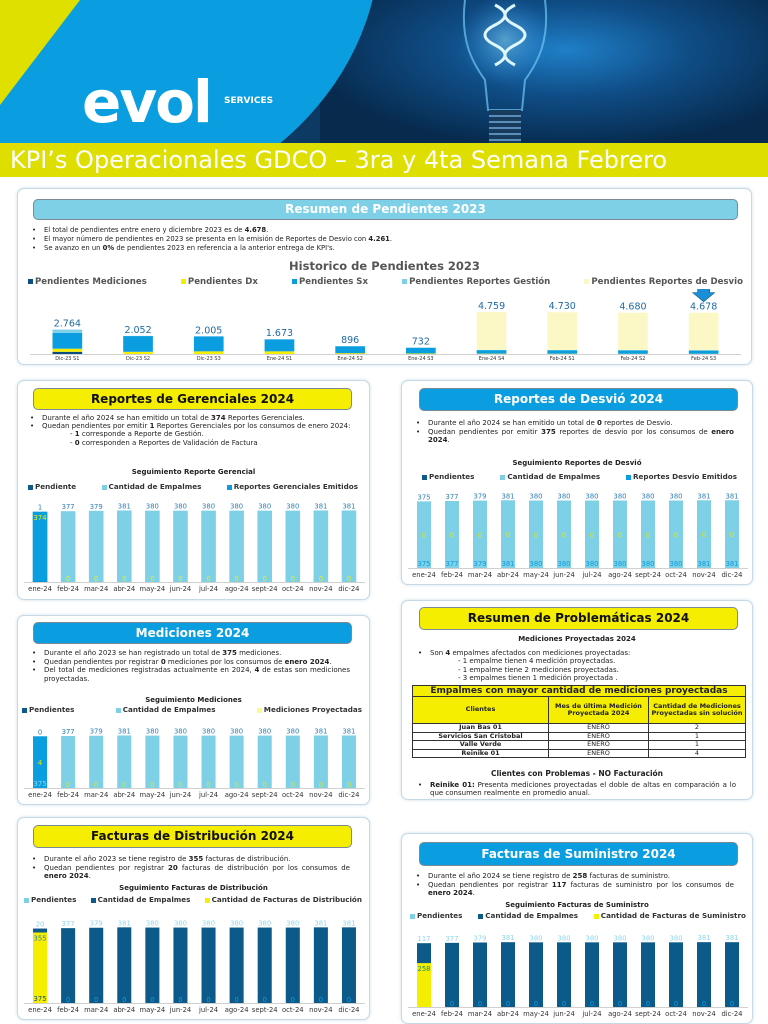  I want to click on total-label: 4.678, so click(703, 307).